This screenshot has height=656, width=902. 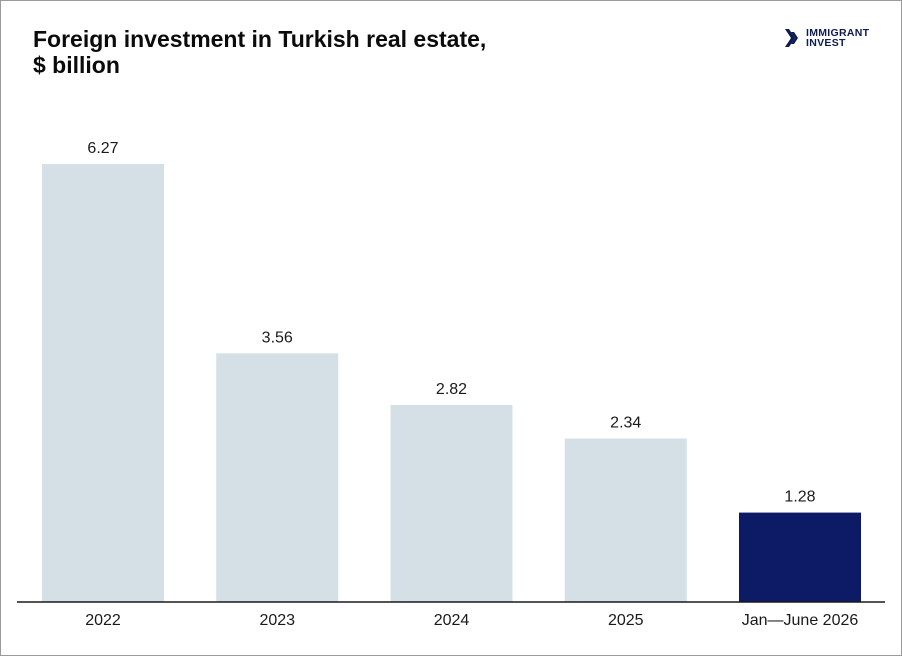 What do you see at coordinates (626, 620) in the screenshot?
I see `category-label-3: 2025` at bounding box center [626, 620].